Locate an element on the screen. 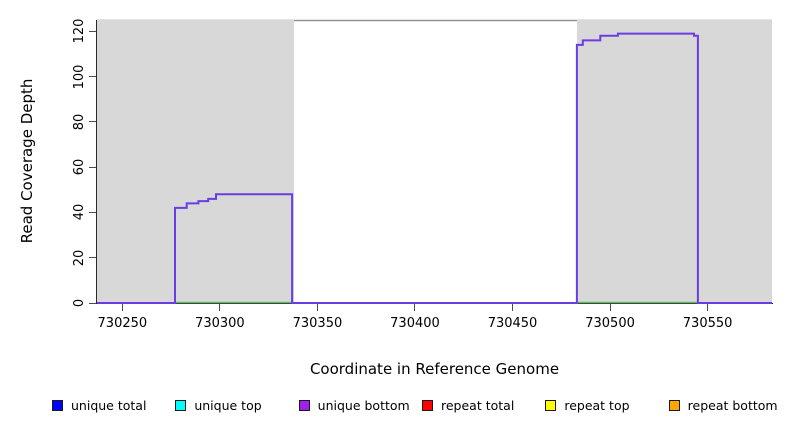  y-tick-label-text: 100 is located at coordinates (79, 76).